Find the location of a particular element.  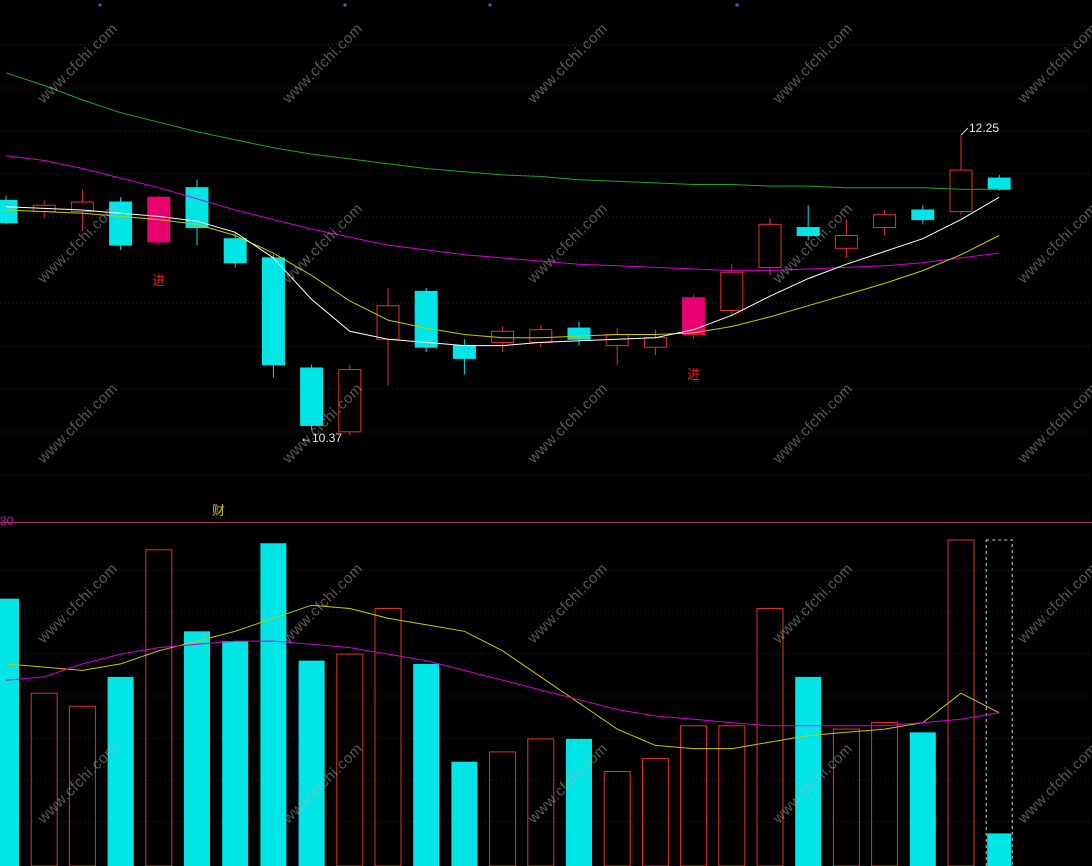

high-annotation-connector is located at coordinates (964, 131).